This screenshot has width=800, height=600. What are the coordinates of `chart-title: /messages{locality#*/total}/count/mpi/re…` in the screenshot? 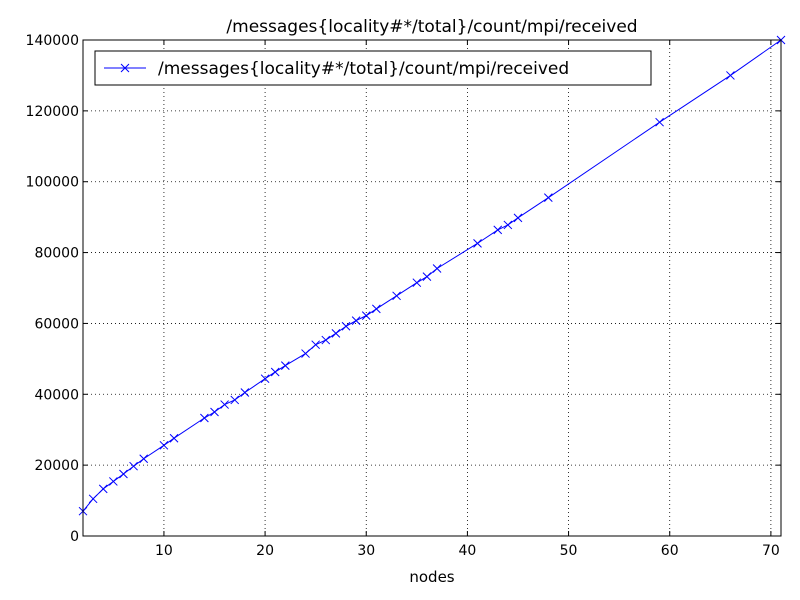 It's located at (431, 27).